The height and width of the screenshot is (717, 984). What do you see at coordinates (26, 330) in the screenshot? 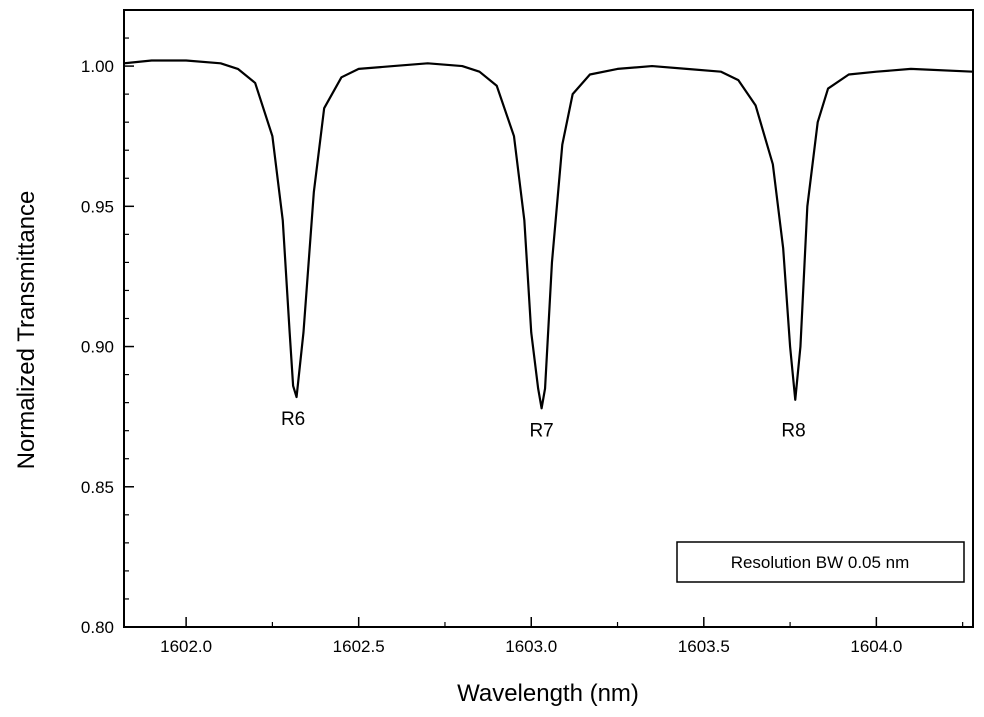
I see `y-axis-title: Normalized Transmittance` at bounding box center [26, 330].